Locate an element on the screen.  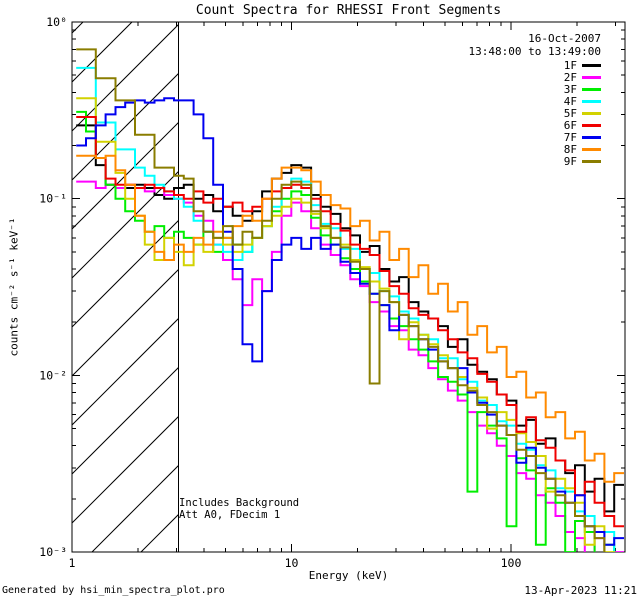
legend-entry-4F: 4F is located at coordinates (582, 101).